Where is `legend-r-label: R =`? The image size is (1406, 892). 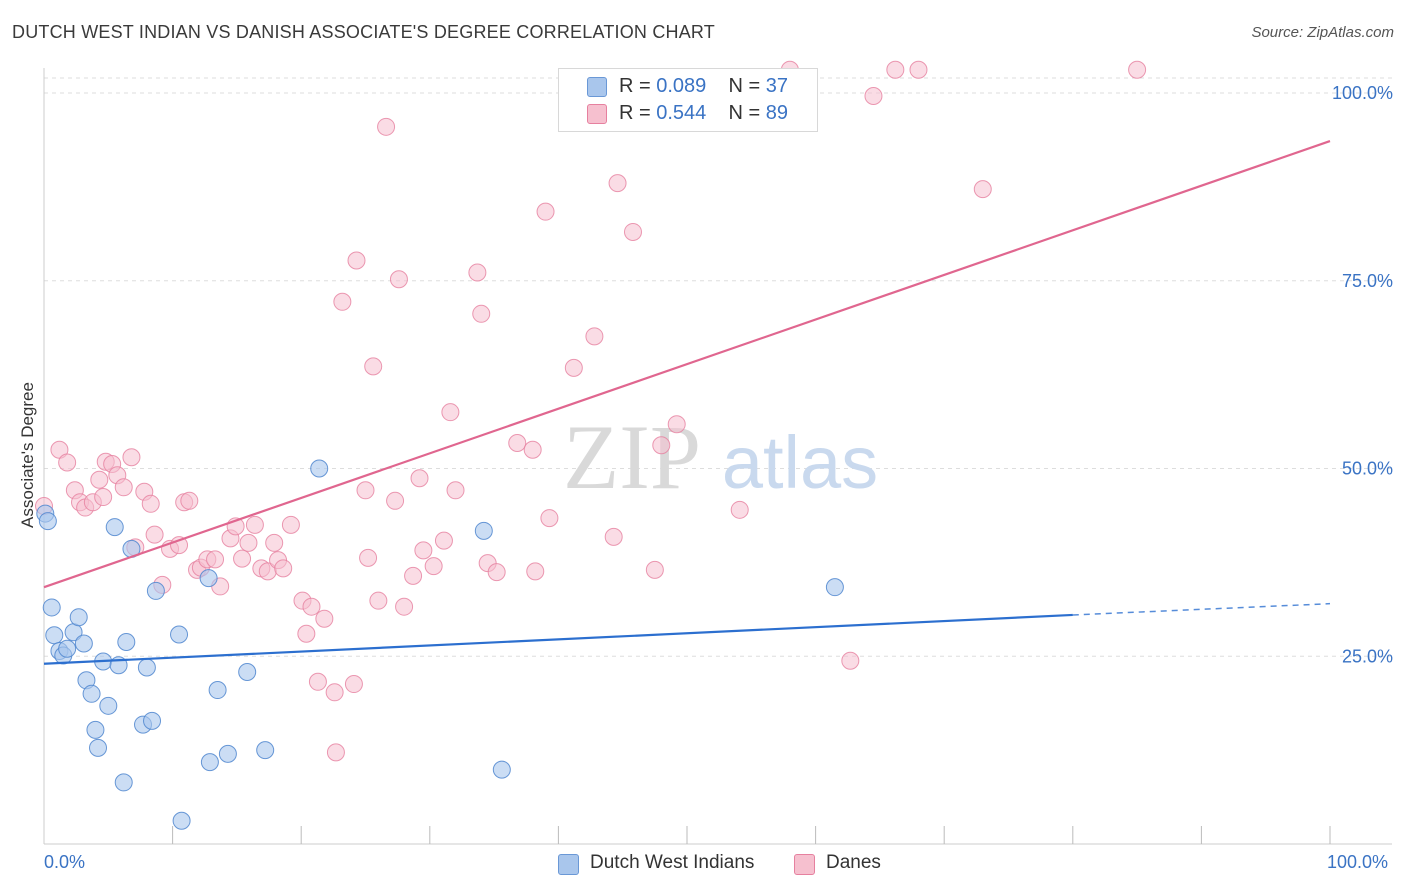
legend-r-label: R = is located at coordinates (638, 113).